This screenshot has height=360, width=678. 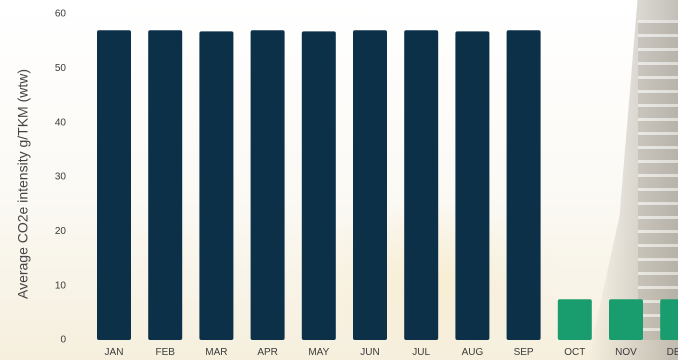 I want to click on x-tick-label-sep: SEP, so click(x=524, y=352).